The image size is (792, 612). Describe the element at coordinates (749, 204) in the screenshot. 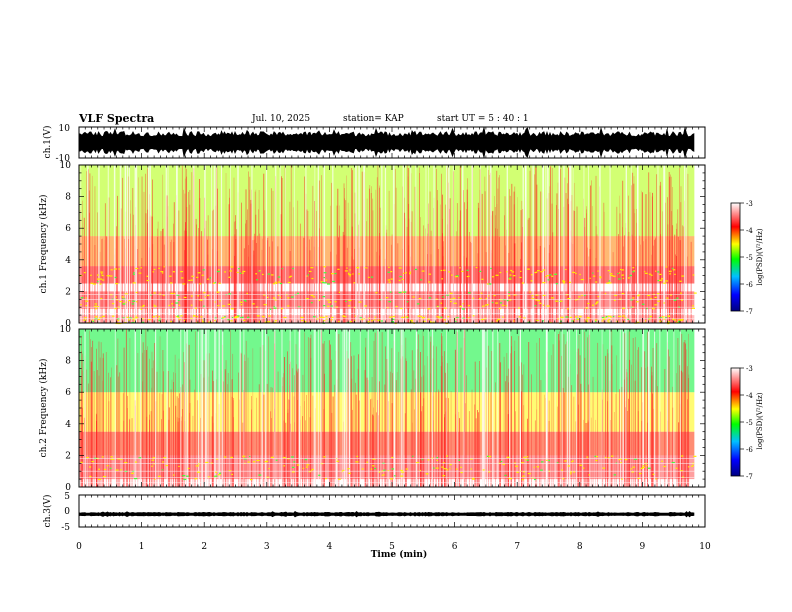

I see `colorbar-tick-label: -3` at that location.